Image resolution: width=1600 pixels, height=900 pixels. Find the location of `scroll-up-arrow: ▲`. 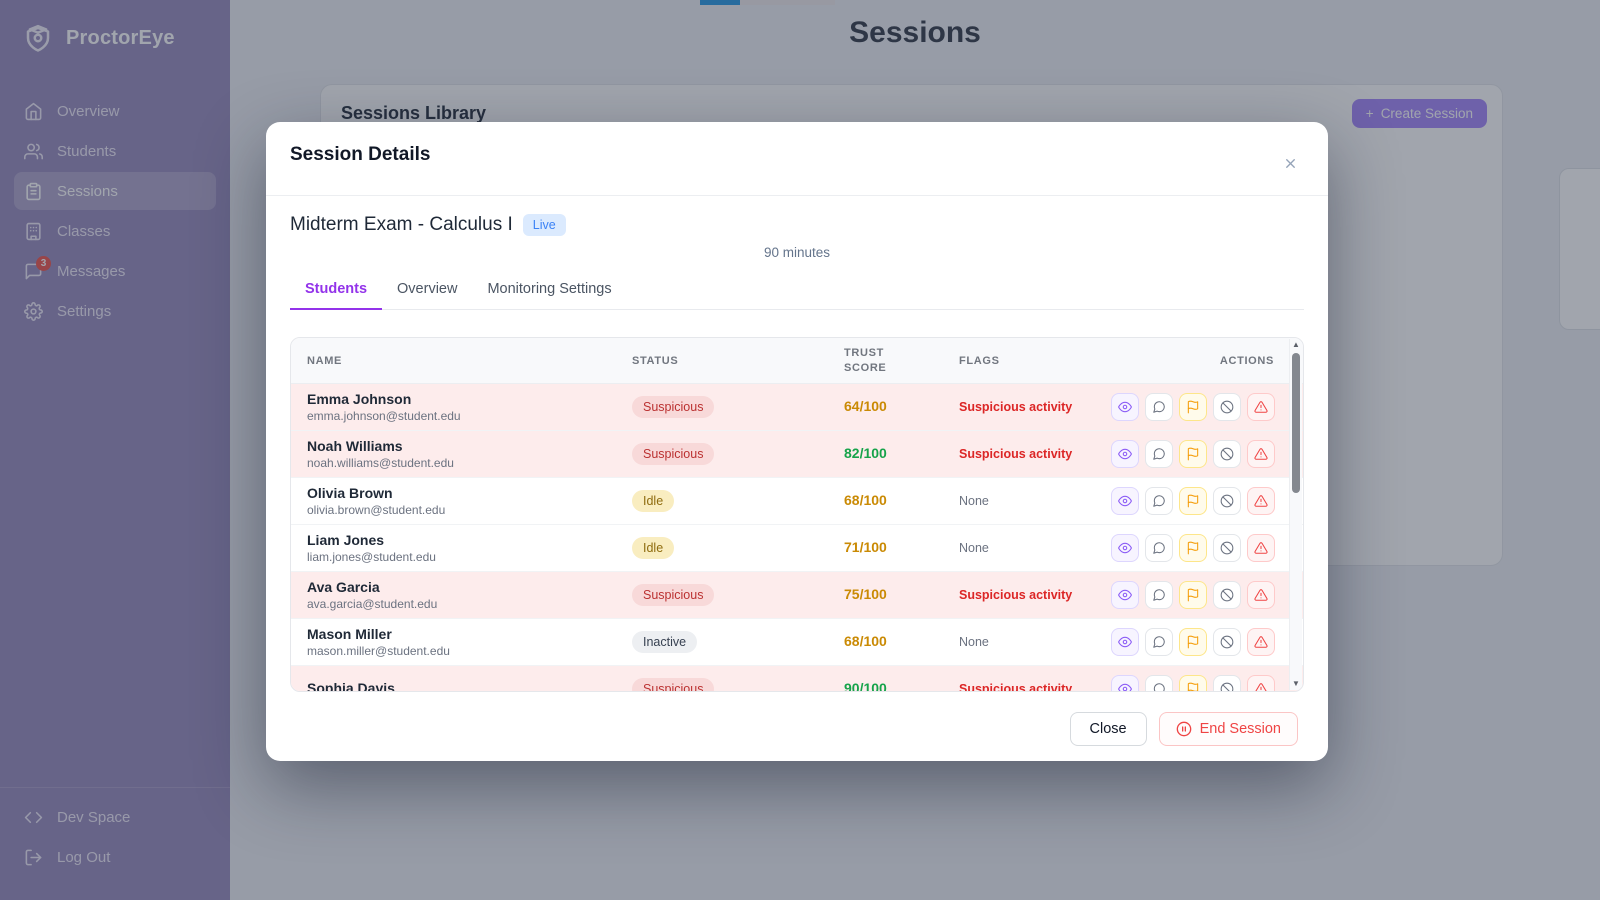

scroll-up-arrow: ▲ is located at coordinates (1296, 344).